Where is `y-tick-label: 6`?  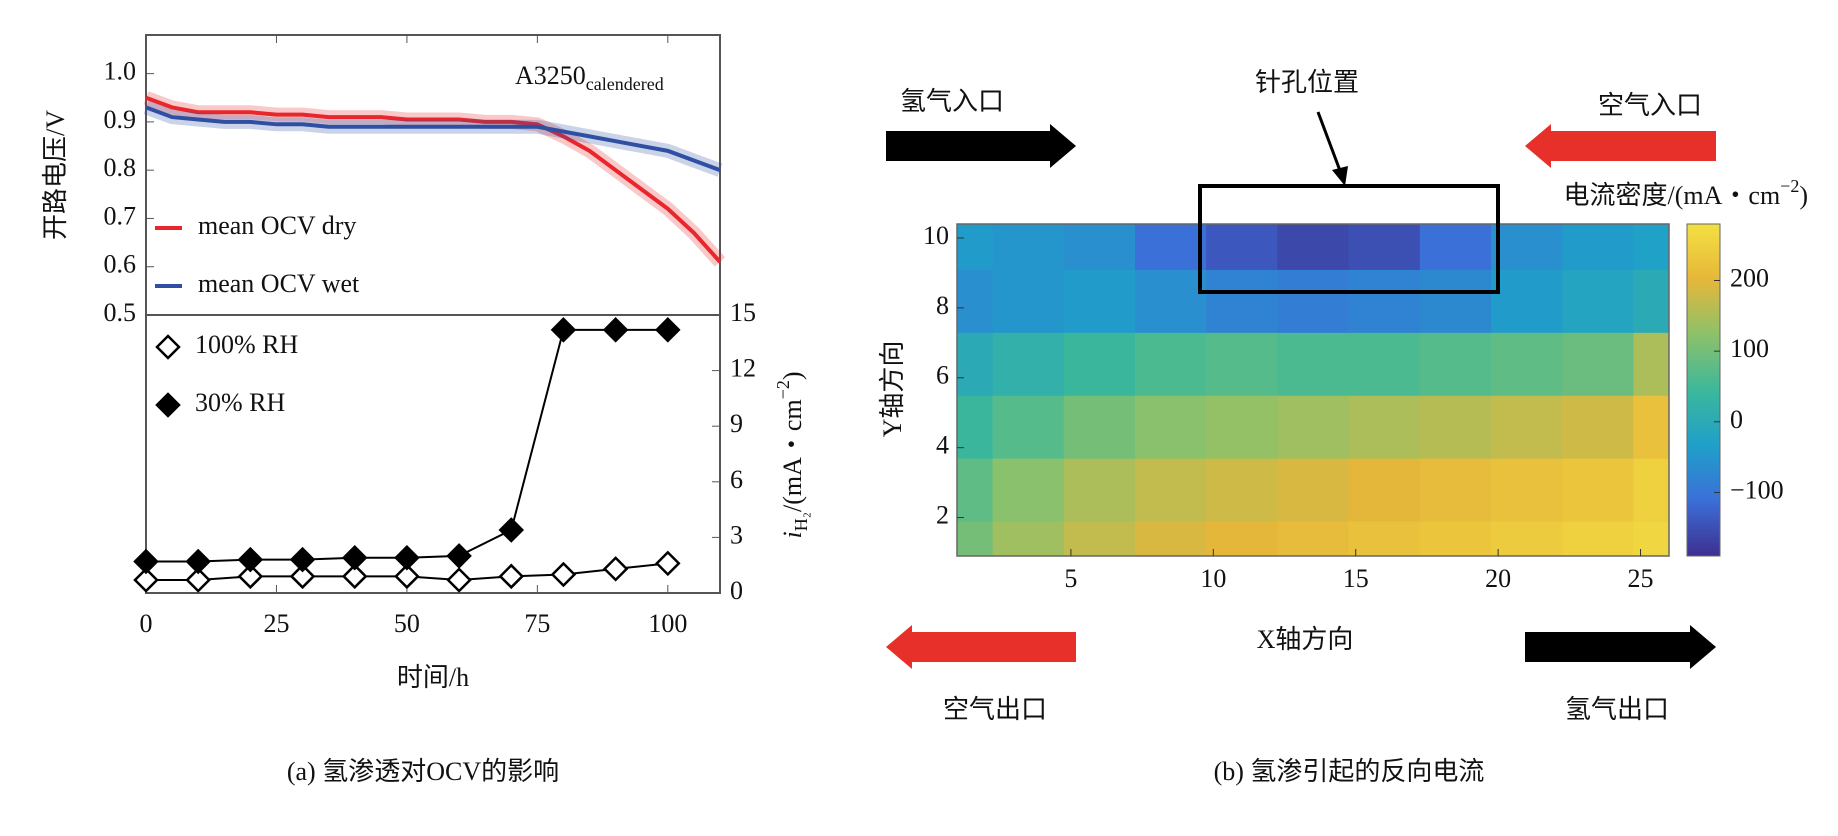 y-tick-label: 6 is located at coordinates (942, 375).